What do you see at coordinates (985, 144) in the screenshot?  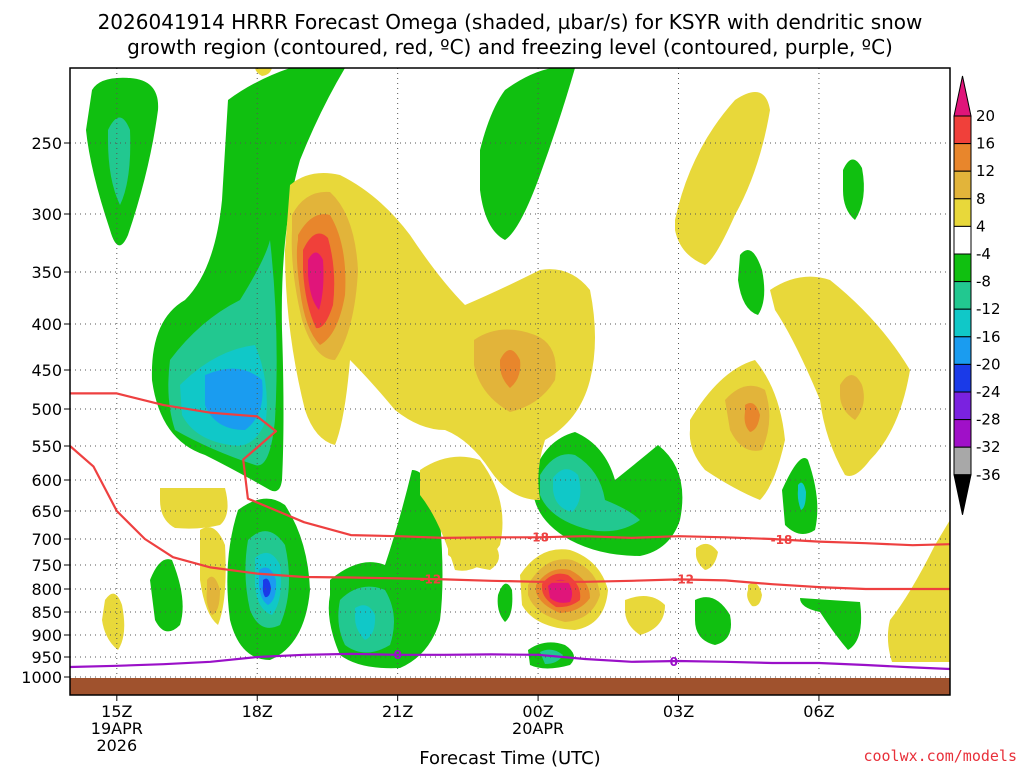 I see `colorbar-label-16: 16` at bounding box center [985, 144].